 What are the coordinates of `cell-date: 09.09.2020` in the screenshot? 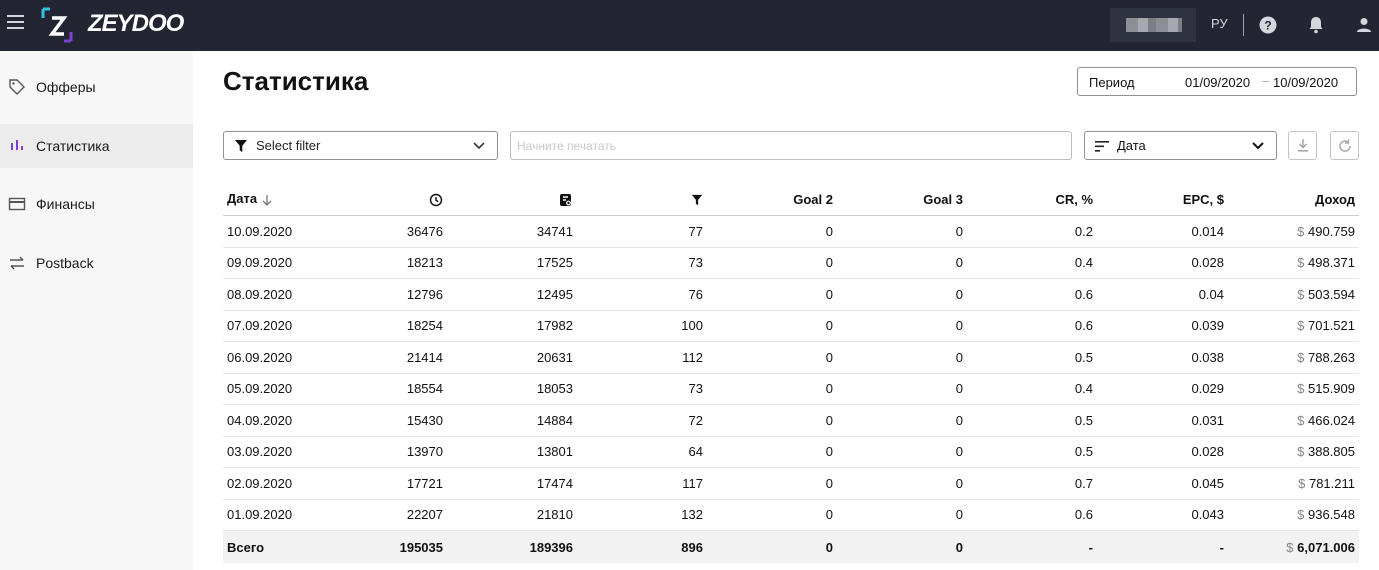 It's located at (268, 263).